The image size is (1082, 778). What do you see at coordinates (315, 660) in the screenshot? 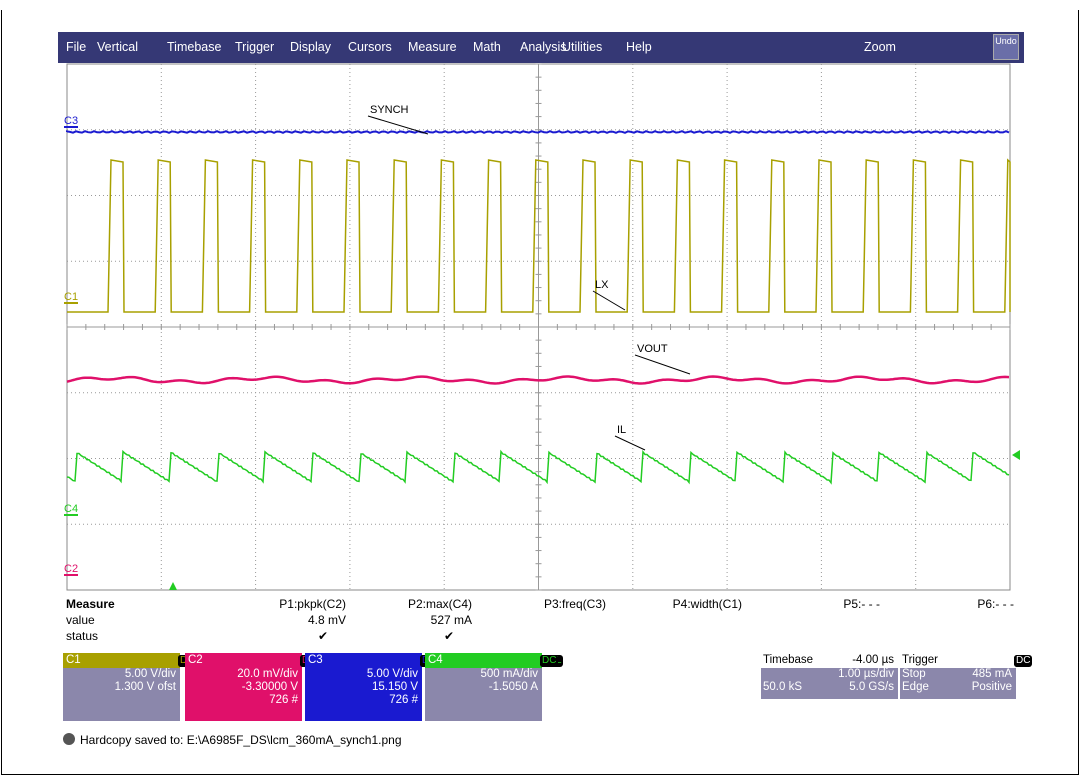
I see `channel-label: C3` at bounding box center [315, 660].